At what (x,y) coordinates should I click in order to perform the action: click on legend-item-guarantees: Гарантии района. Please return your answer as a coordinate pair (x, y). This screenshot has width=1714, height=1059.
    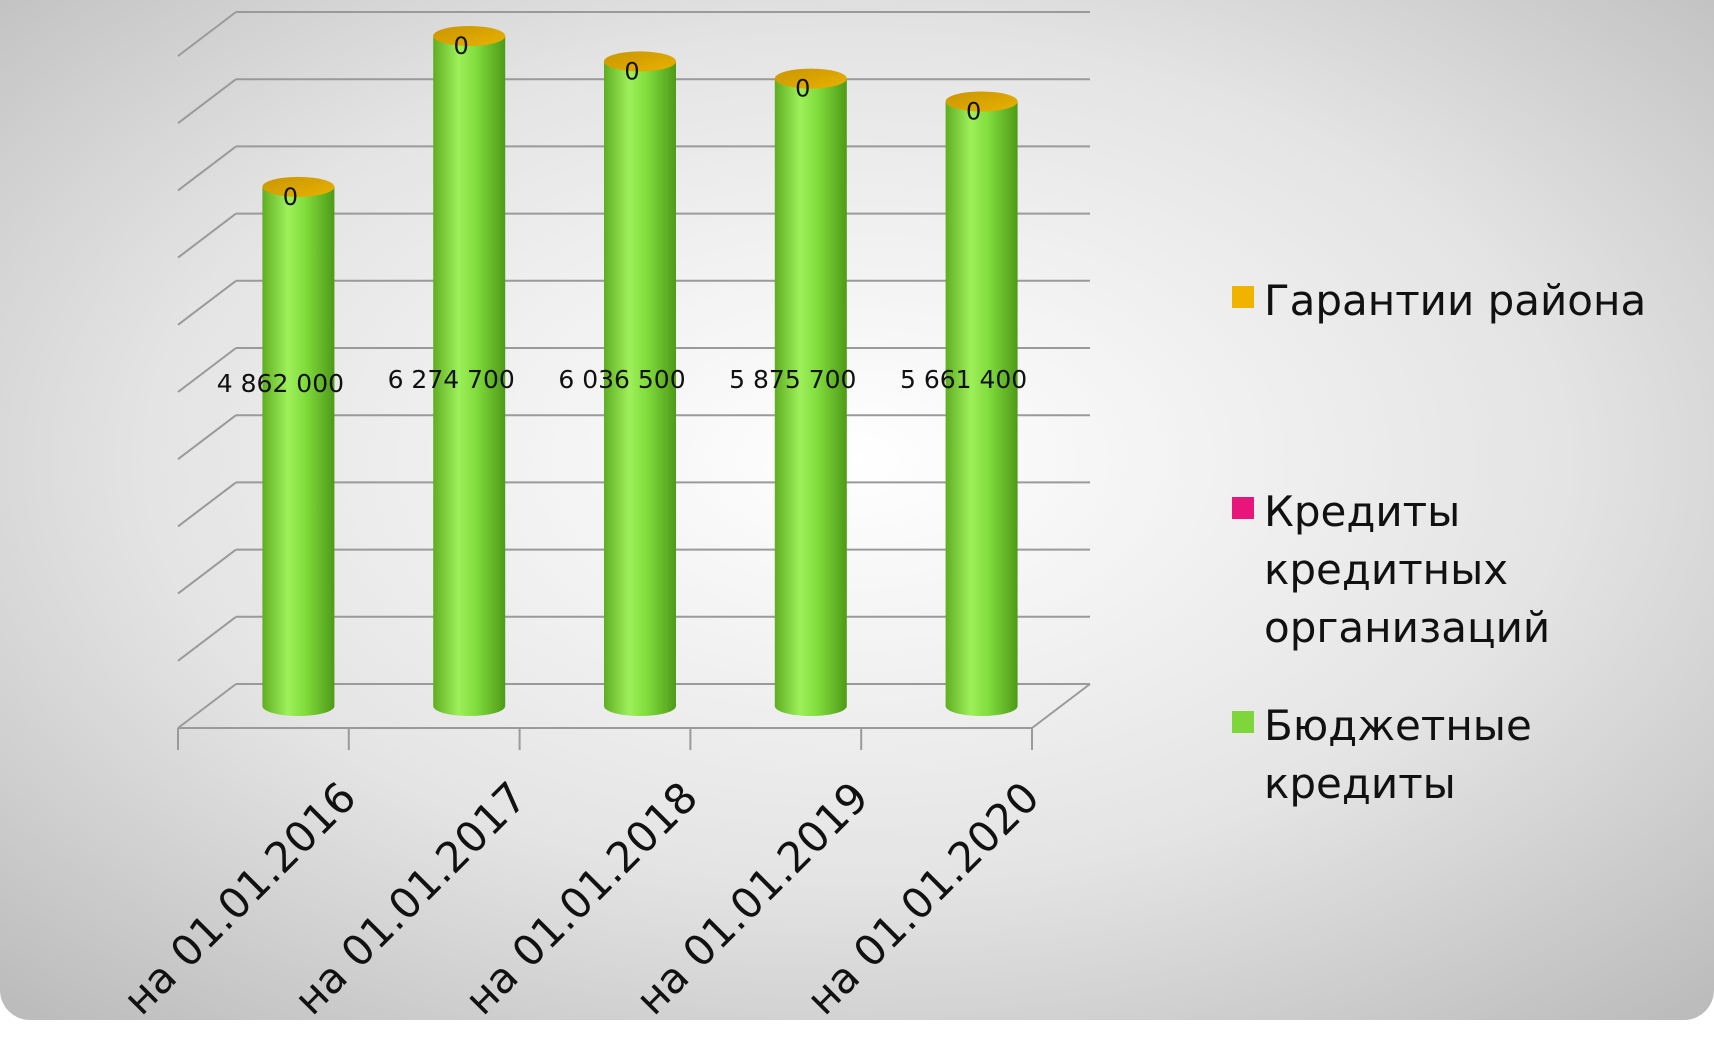
    Looking at the image, I should click on (1458, 301).